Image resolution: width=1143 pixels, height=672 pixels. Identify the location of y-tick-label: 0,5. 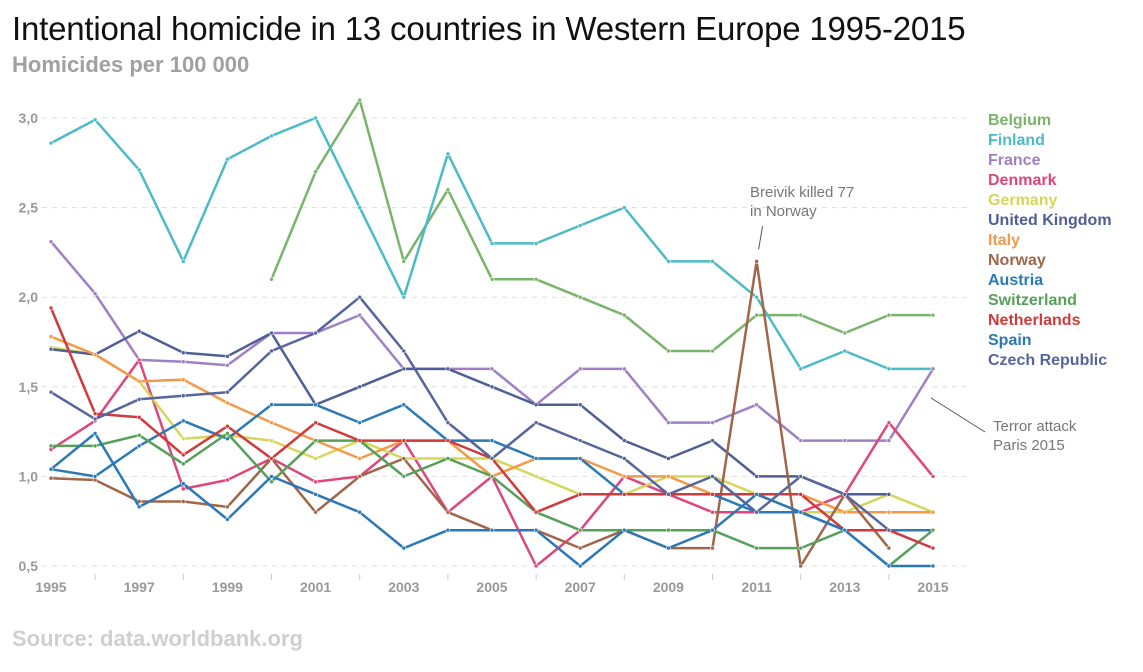
(29, 566).